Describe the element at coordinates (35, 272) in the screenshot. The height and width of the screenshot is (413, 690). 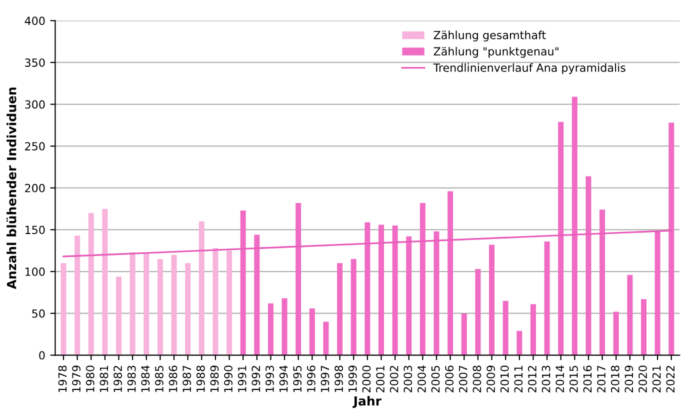
I see `y-tick-label: 100` at that location.